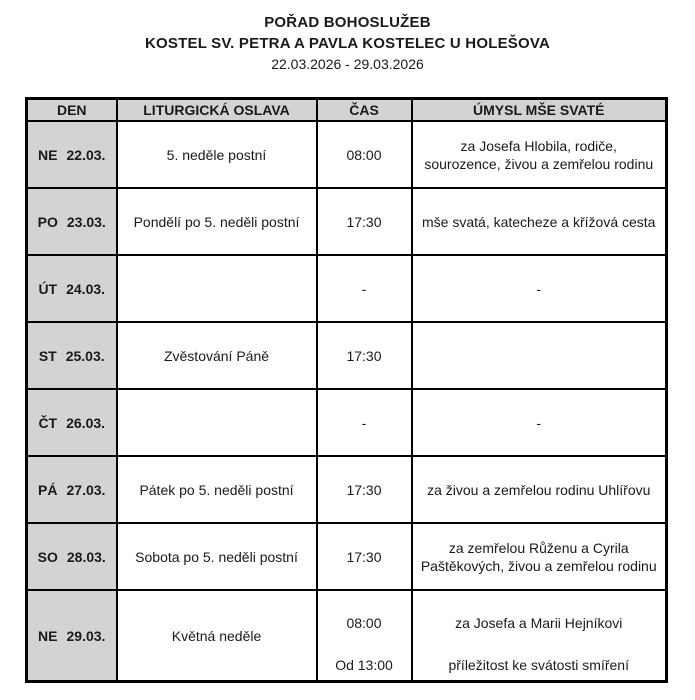 This screenshot has height=700, width=695. I want to click on day-cell: ÚT 24.03., so click(71, 288).